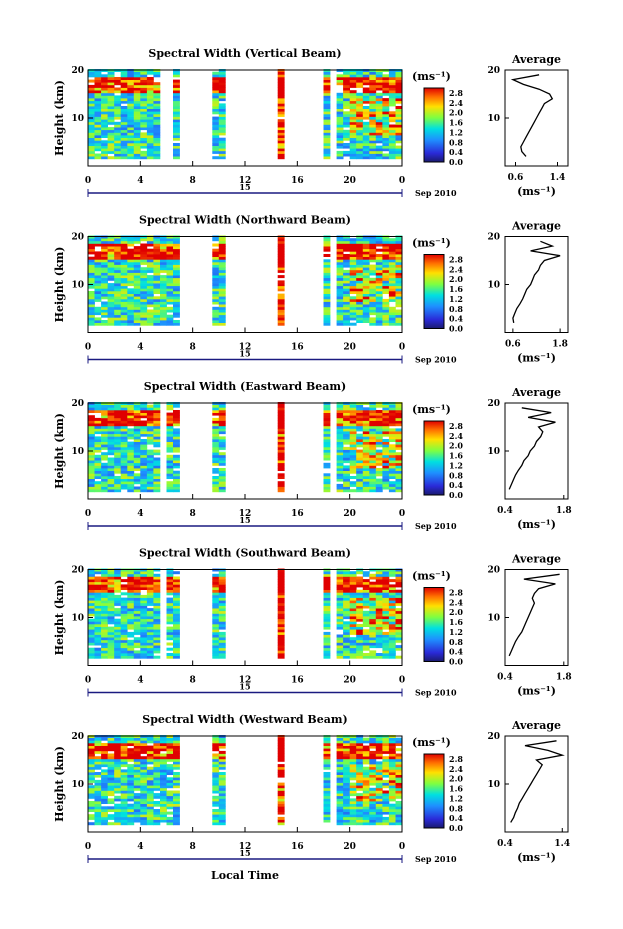  Describe the element at coordinates (456, 602) in the screenshot. I see `colorbar-tick-label: 2.4` at that location.